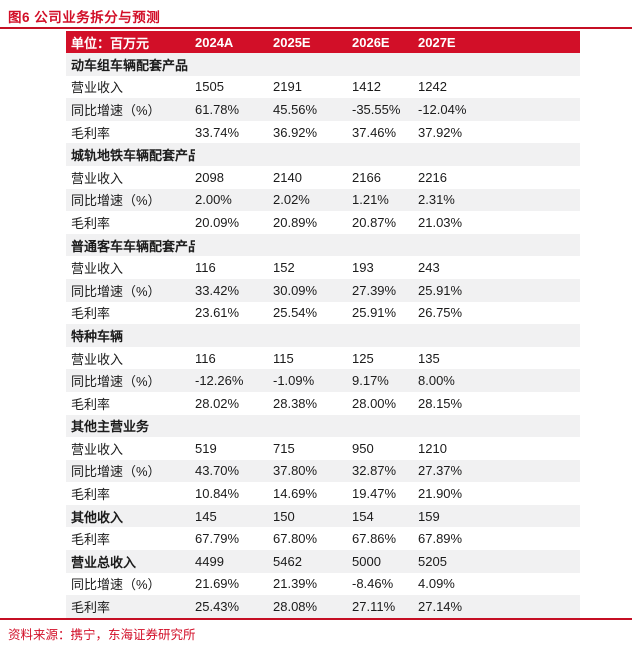 This screenshot has width=632, height=650. I want to click on col-header-2025e: 2025E, so click(292, 42).